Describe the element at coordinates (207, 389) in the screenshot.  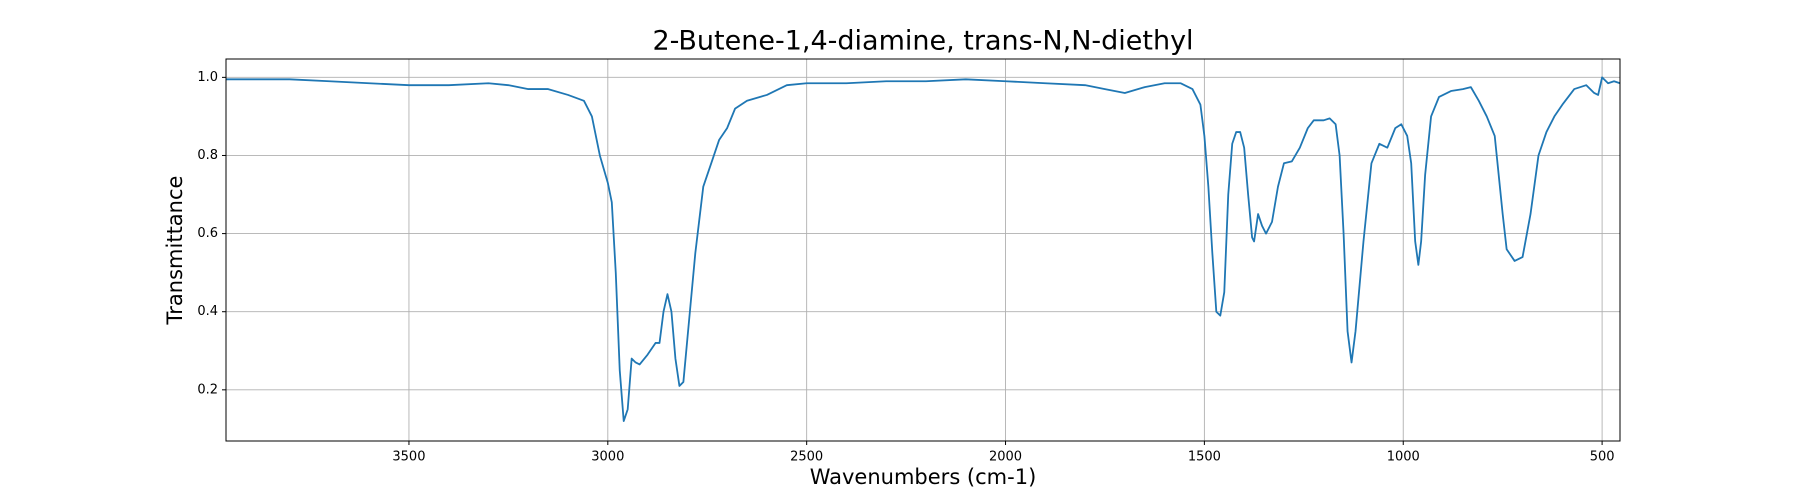
I see `y-tick-label: 0.2` at that location.